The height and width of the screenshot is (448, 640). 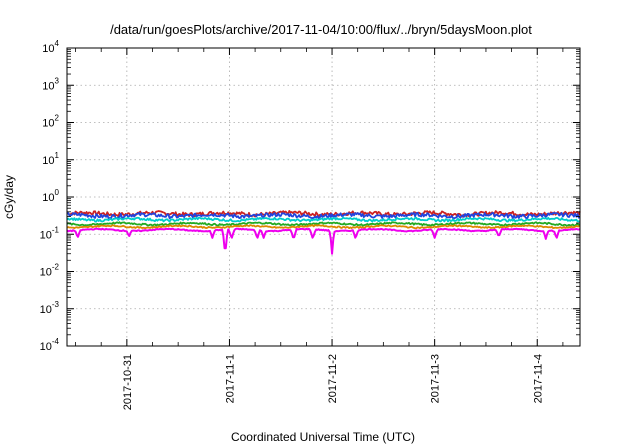 I want to click on y-axis-label: cGy/day, so click(x=9, y=197).